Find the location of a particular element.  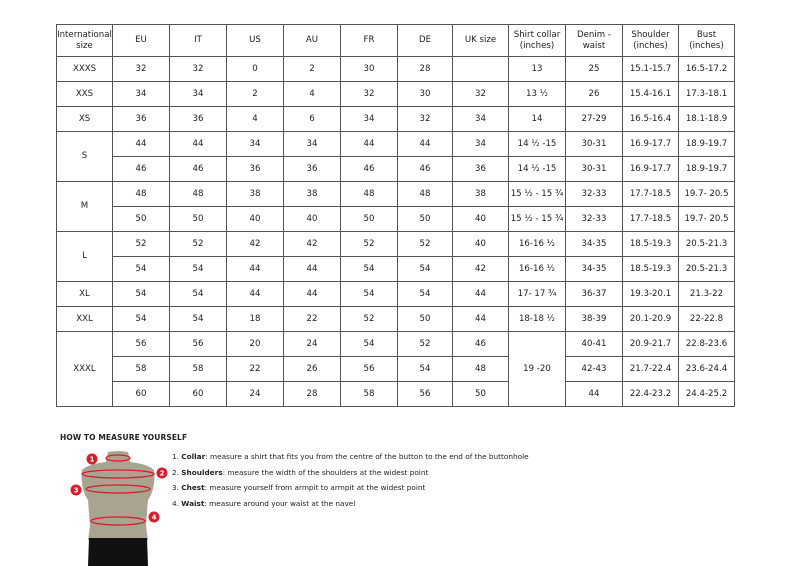

table-cell: 32-33 is located at coordinates (594, 219).